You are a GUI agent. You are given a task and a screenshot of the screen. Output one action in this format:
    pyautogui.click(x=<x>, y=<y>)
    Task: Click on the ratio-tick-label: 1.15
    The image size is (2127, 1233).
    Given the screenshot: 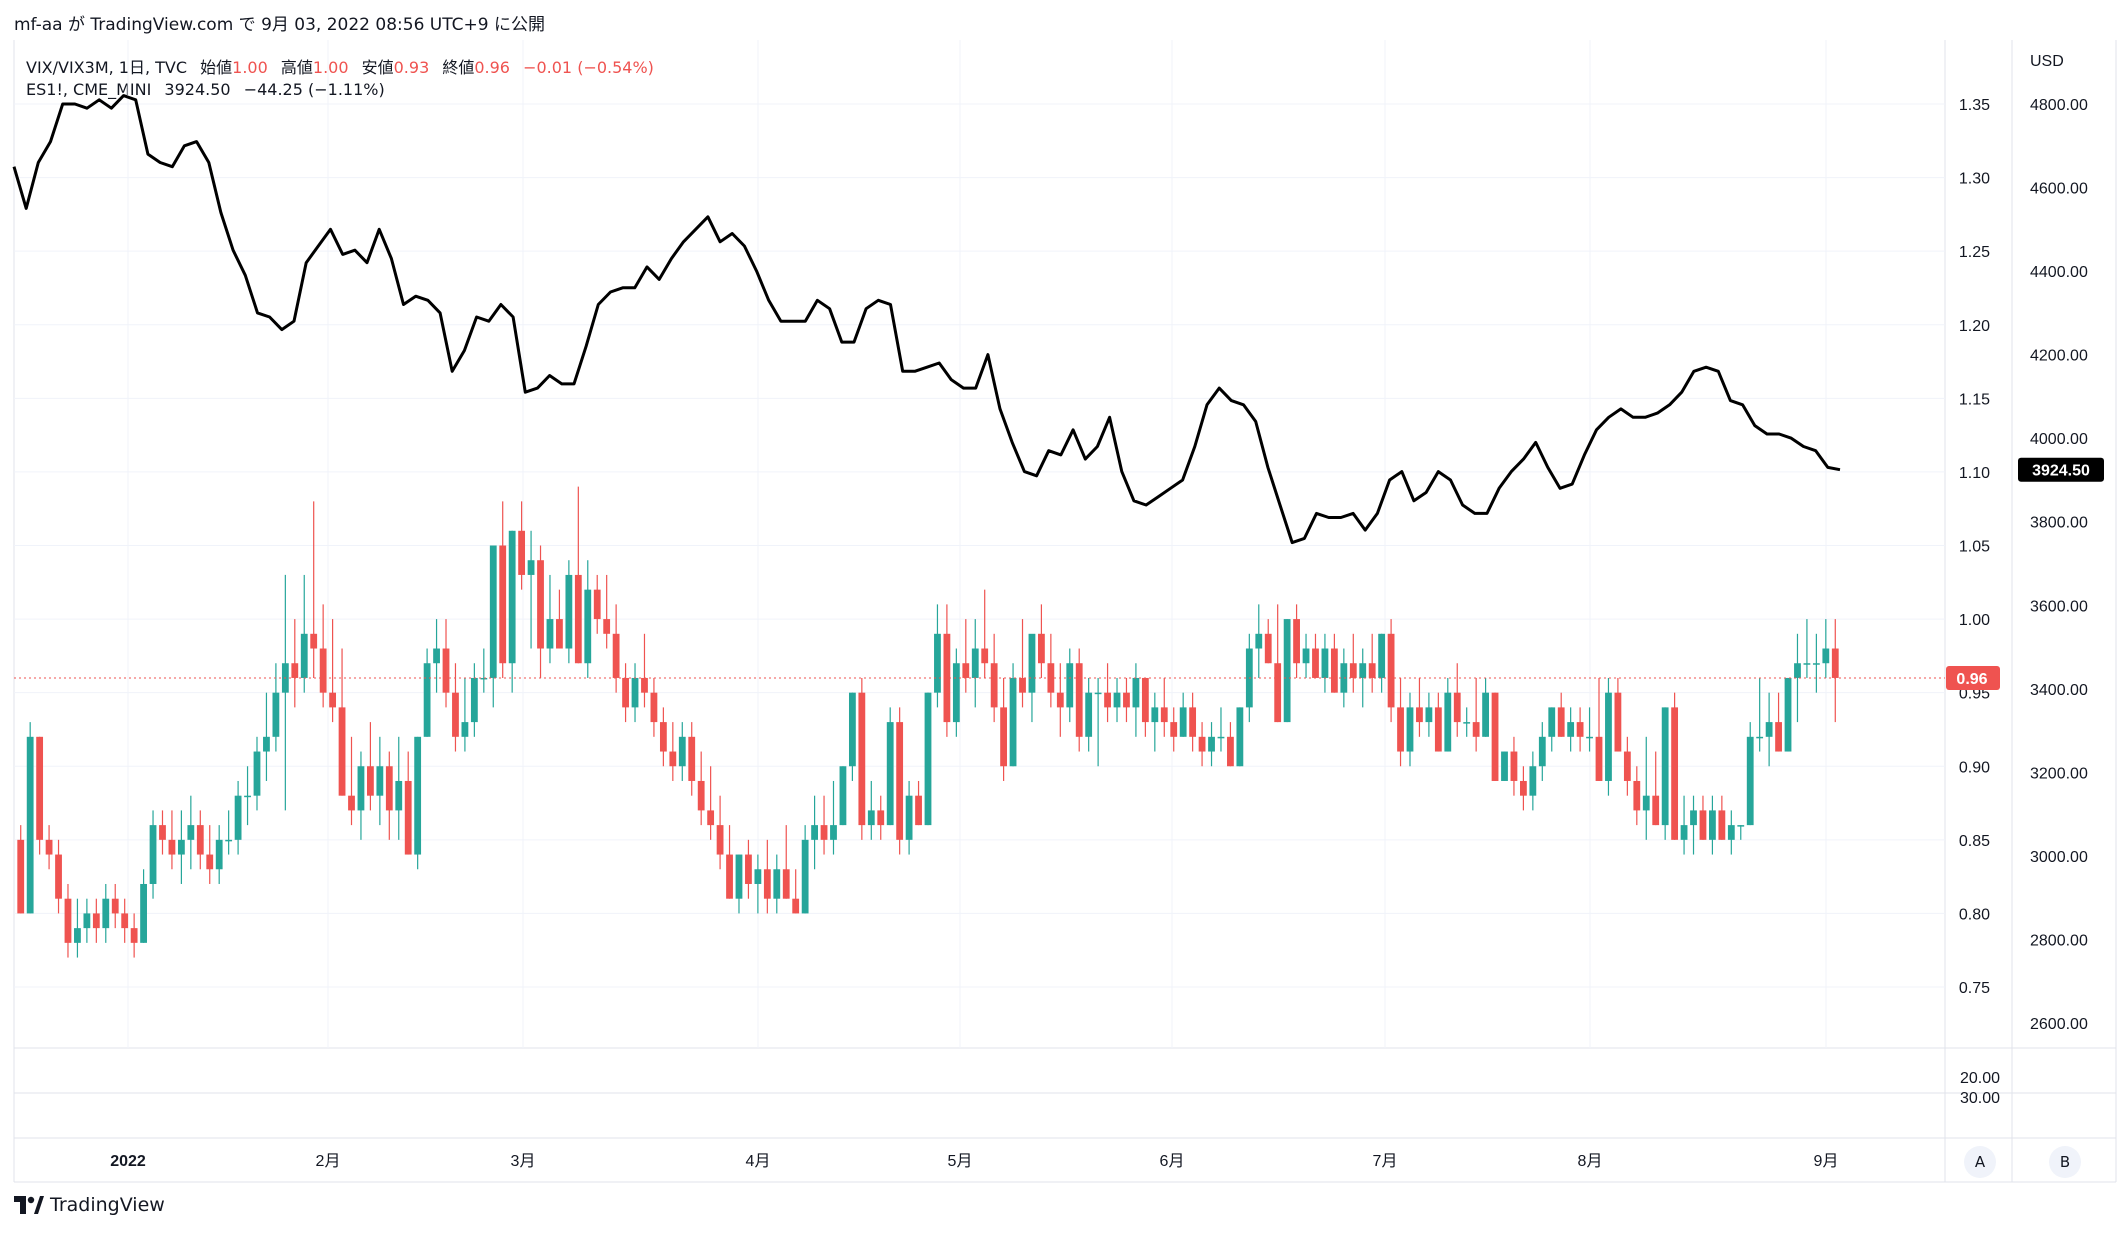 What is the action you would take?
    pyautogui.click(x=1974, y=399)
    